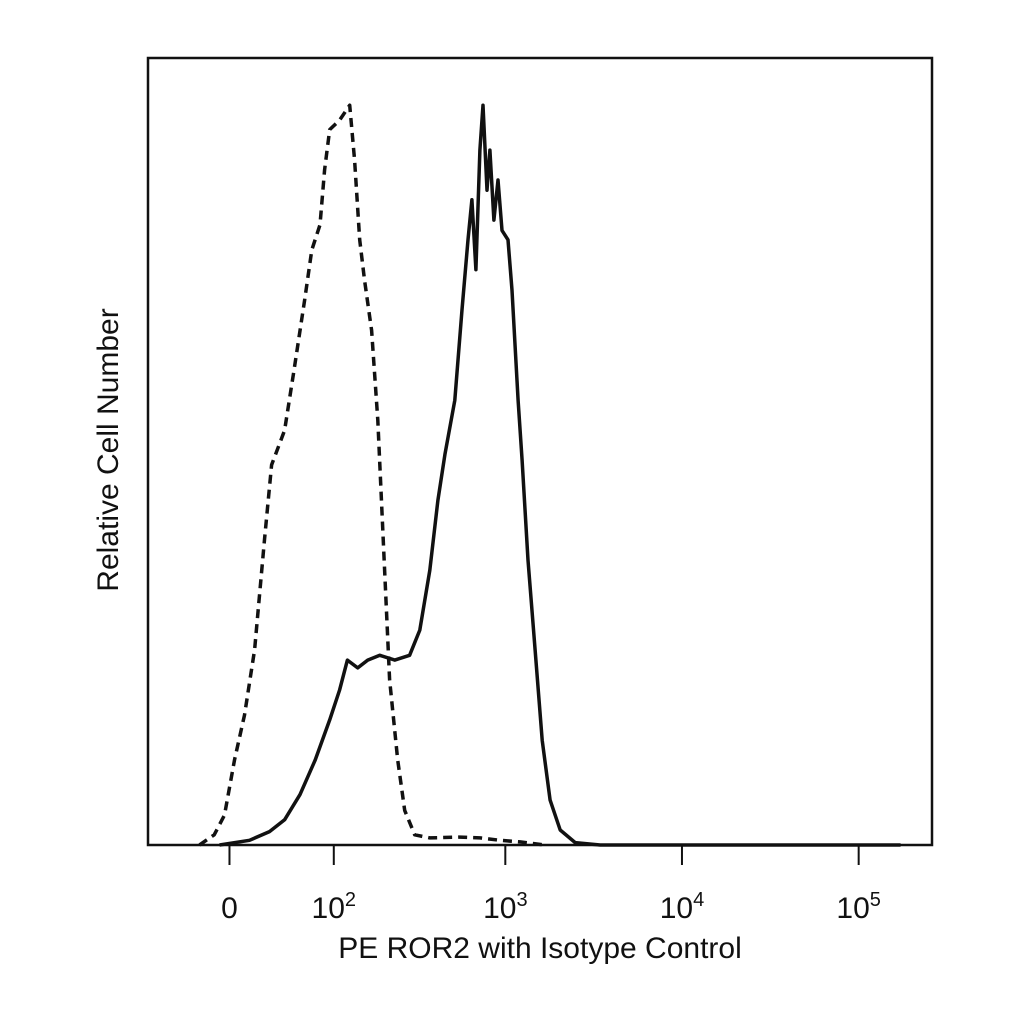 The height and width of the screenshot is (1029, 1024). I want to click on x-tick-label: 10², so click(334, 907).